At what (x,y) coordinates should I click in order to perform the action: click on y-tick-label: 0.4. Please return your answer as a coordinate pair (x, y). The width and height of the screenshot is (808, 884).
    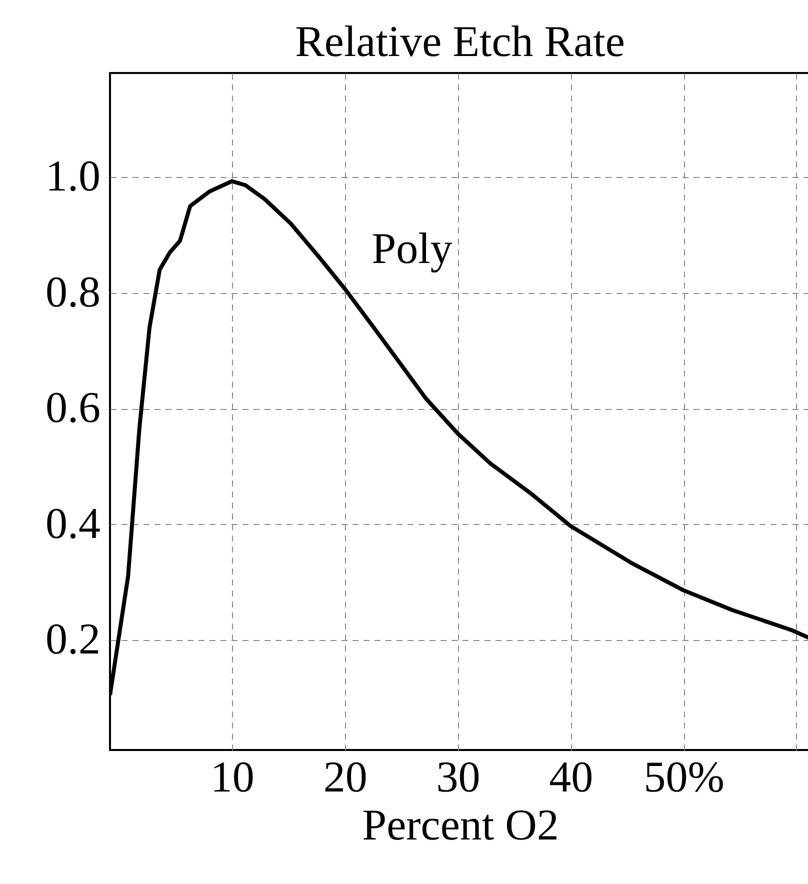
    Looking at the image, I should click on (73, 523).